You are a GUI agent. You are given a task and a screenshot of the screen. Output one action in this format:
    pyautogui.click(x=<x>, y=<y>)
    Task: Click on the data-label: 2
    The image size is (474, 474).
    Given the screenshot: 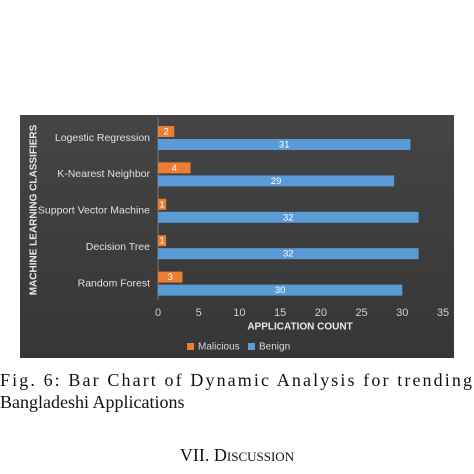 What is the action you would take?
    pyautogui.click(x=165, y=132)
    